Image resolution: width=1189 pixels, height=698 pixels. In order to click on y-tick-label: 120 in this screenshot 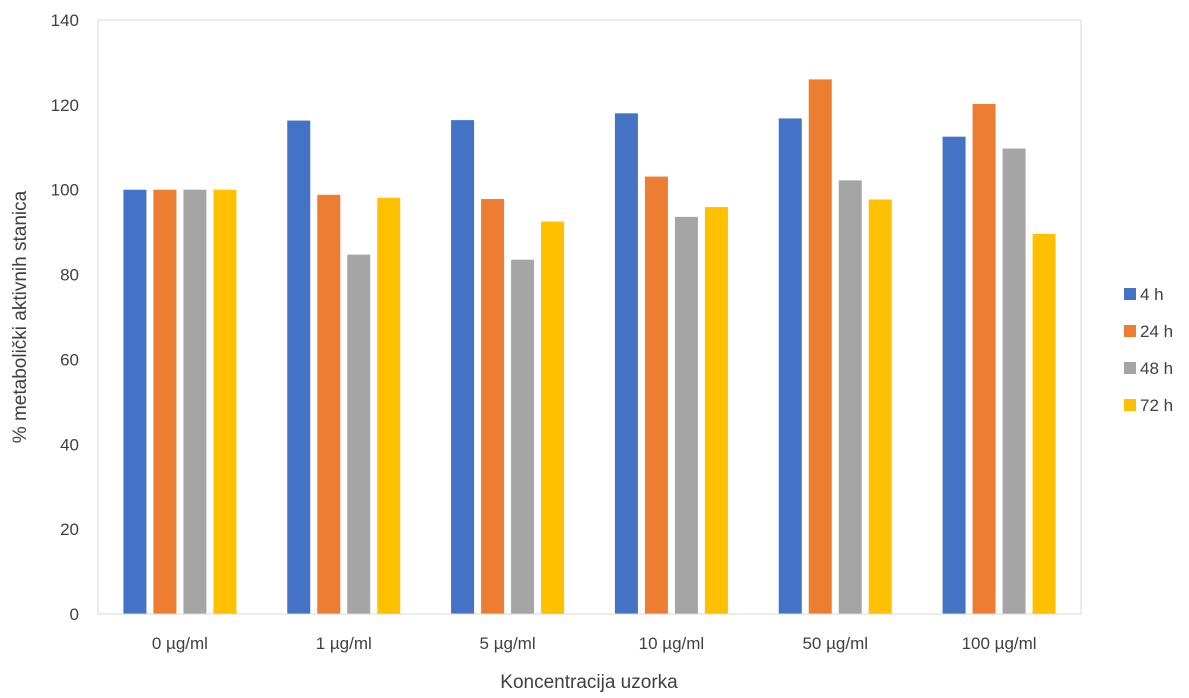, I will do `click(65, 105)`.